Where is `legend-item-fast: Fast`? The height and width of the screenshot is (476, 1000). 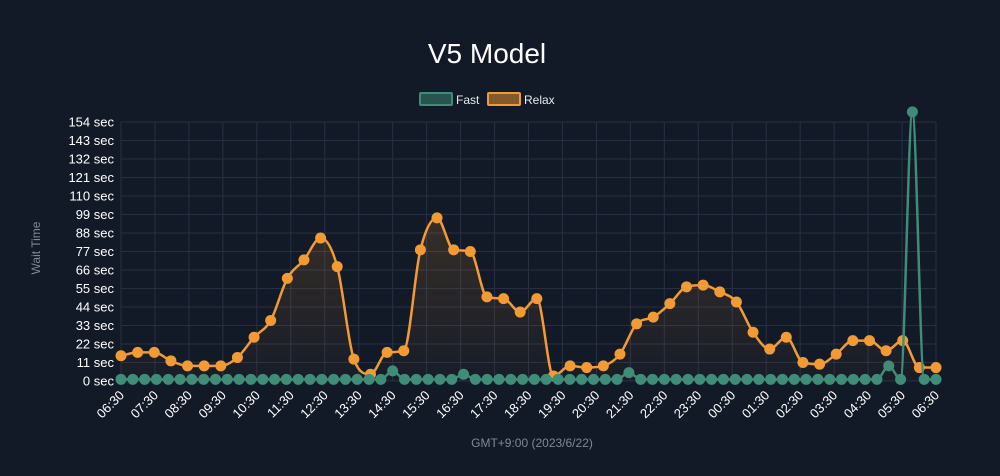
legend-item-fast: Fast is located at coordinates (449, 99).